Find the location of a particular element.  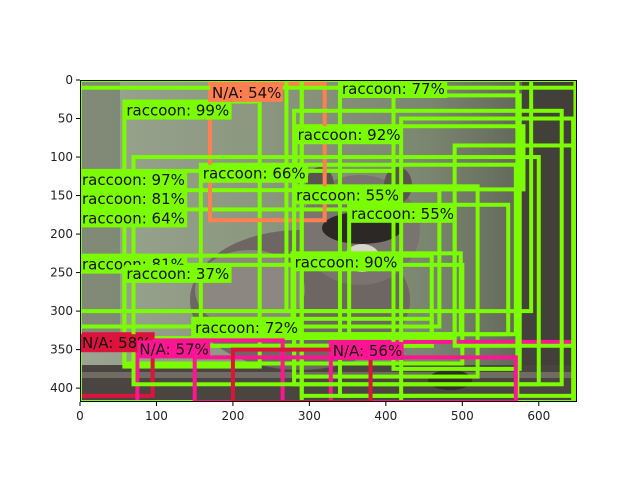

x-tick-label: 600 is located at coordinates (538, 416).